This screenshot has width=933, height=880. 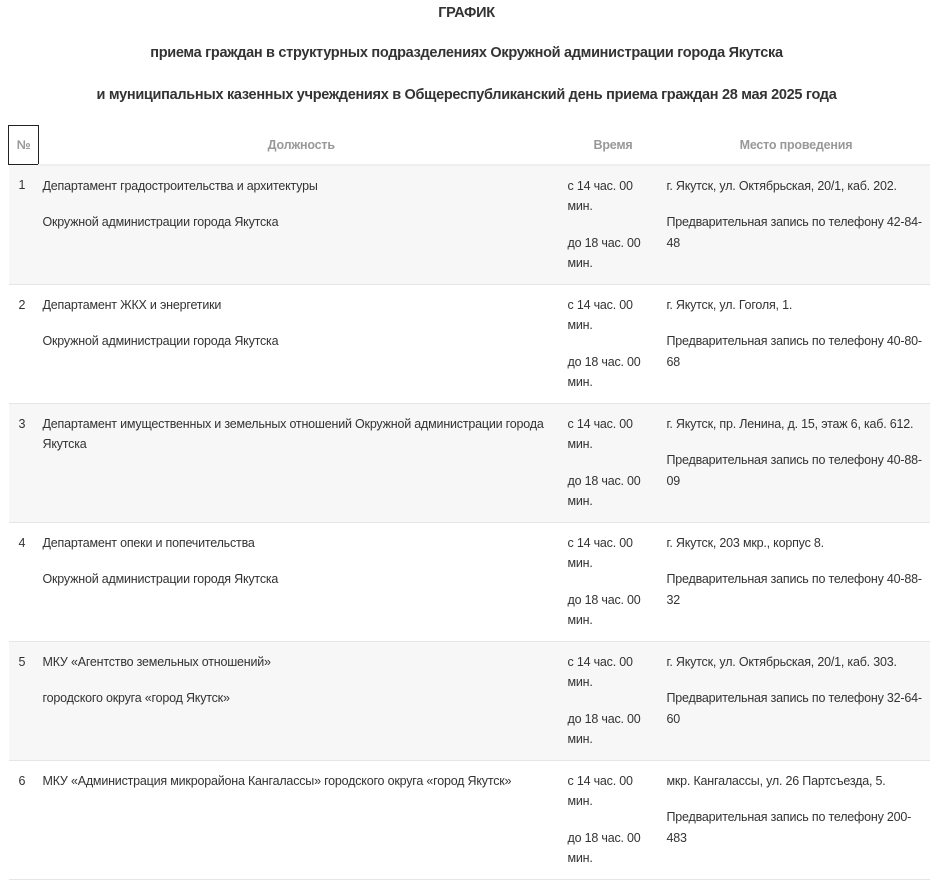 What do you see at coordinates (466, 13) in the screenshot?
I see `page-title: ГРАФИК` at bounding box center [466, 13].